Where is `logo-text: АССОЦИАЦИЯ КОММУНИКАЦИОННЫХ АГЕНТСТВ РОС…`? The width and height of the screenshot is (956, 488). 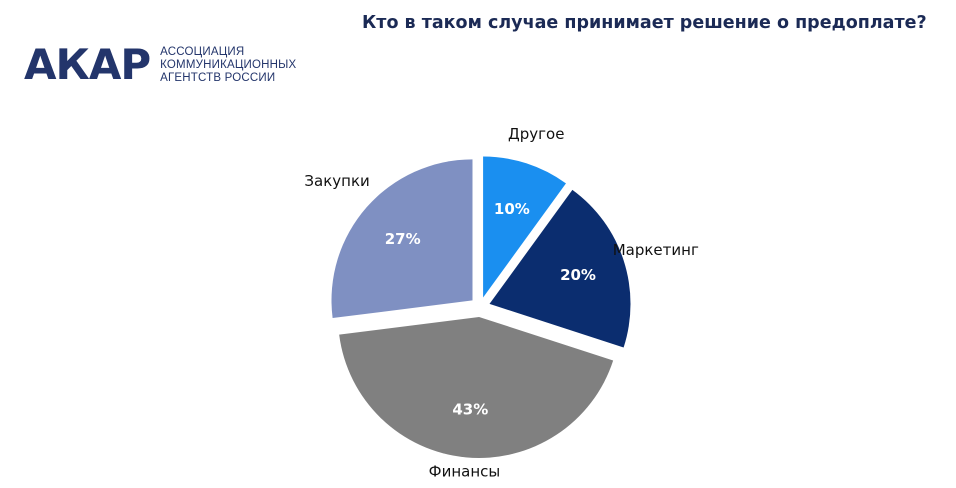
logo-text: АССОЦИАЦИЯ КОММУНИКАЦИОННЫХ АГЕНТСТВ РОС… is located at coordinates (228, 65).